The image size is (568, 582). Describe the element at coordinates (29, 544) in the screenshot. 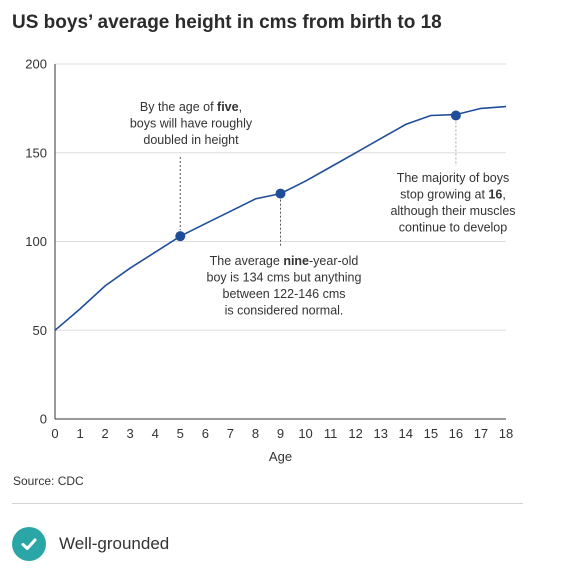

I see `check-icon` at that location.